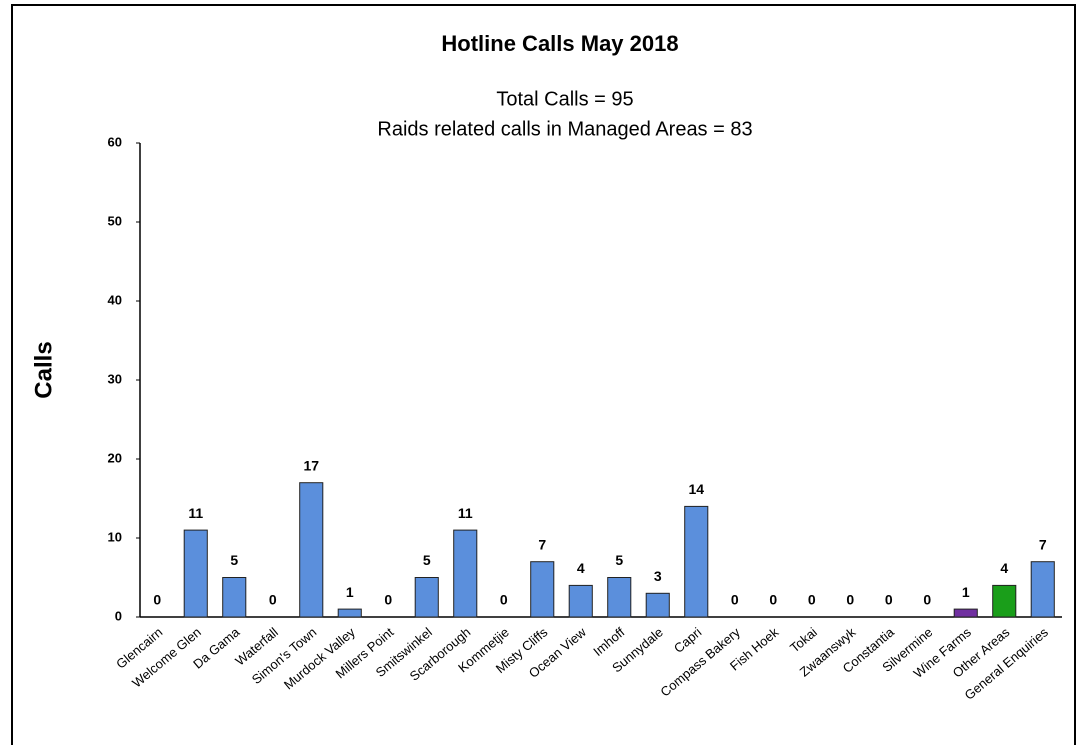  I want to click on data-label: 14, so click(696, 489).